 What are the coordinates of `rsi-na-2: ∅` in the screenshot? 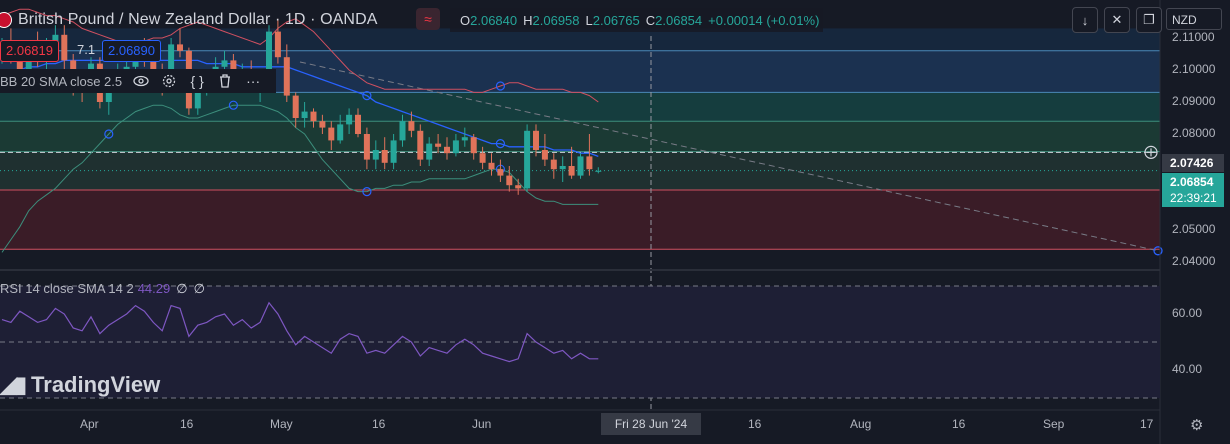 It's located at (199, 288).